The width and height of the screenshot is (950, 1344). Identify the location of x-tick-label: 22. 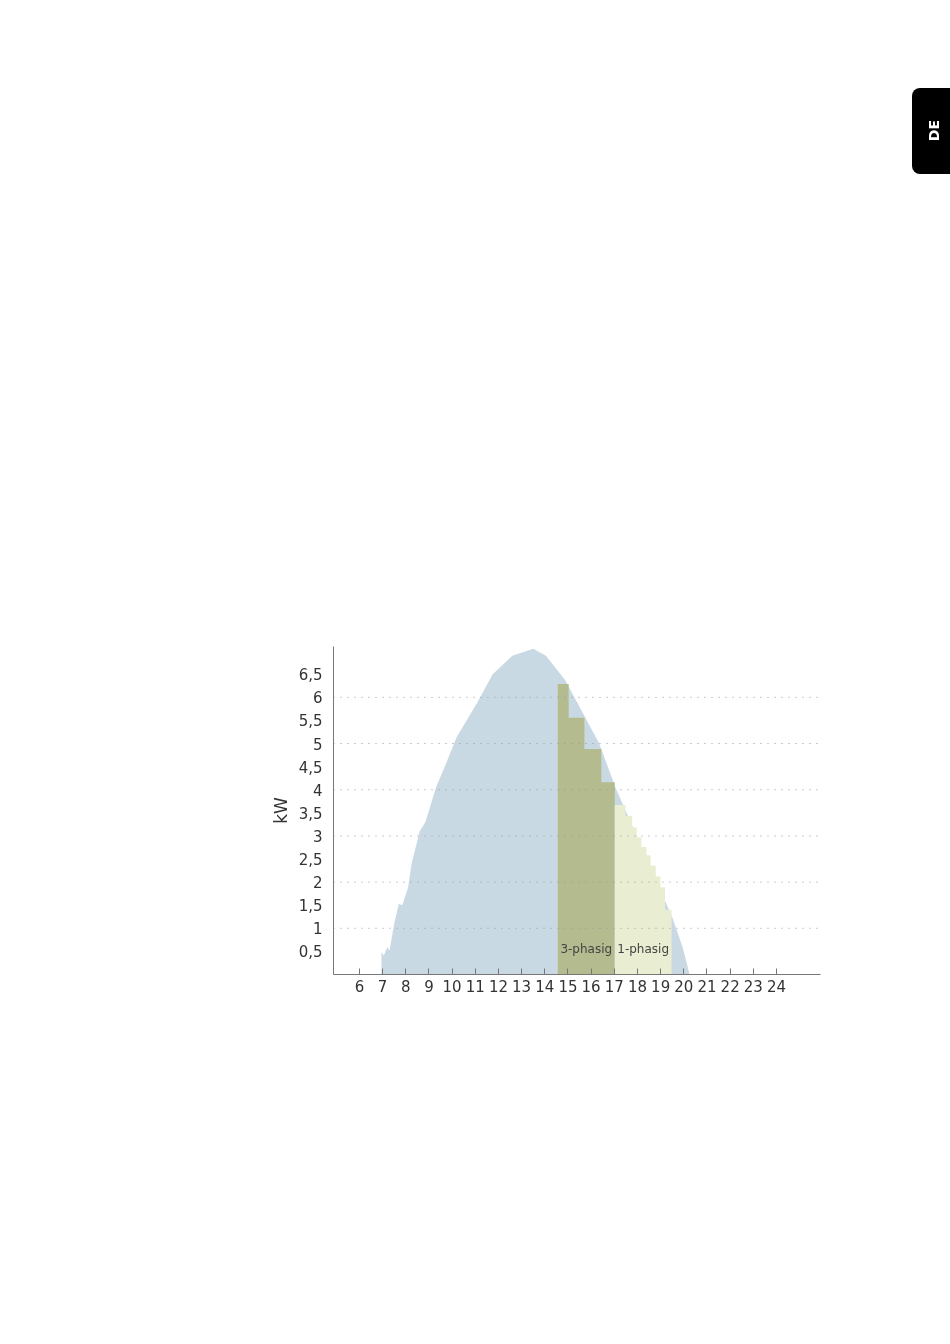
(730, 986).